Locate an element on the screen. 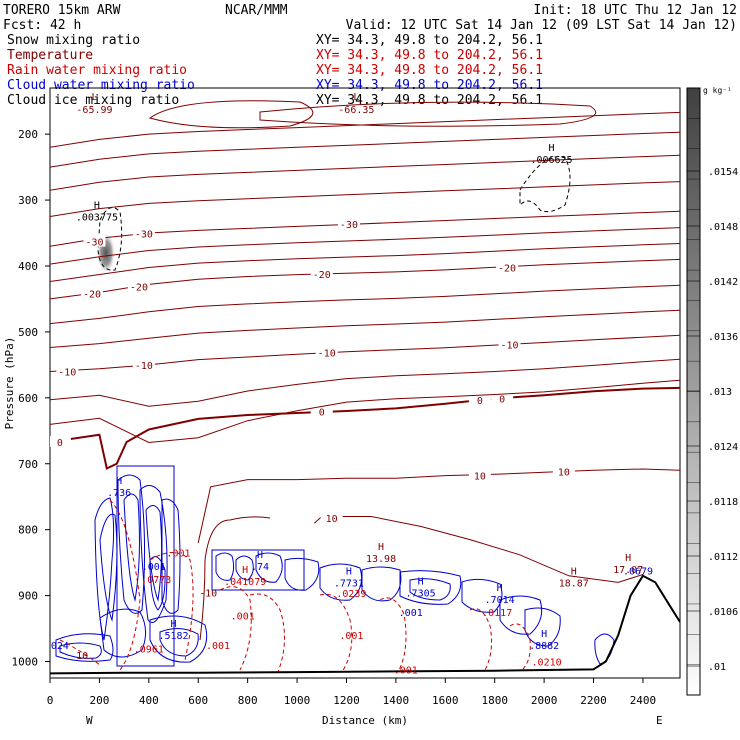  y-tick-label: 200 is located at coordinates (28, 134).